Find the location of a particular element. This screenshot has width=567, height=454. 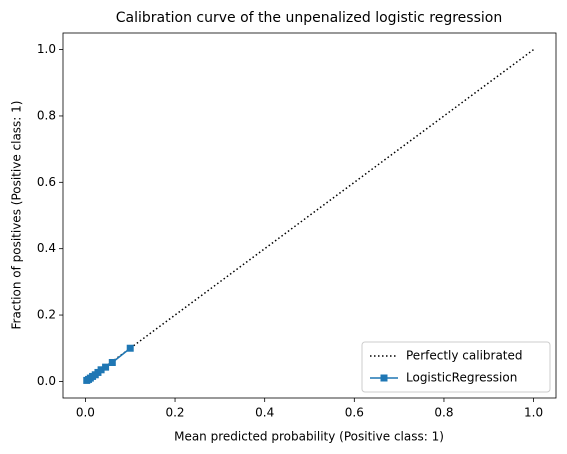

y-tick-label: 0.8 is located at coordinates (46, 115).